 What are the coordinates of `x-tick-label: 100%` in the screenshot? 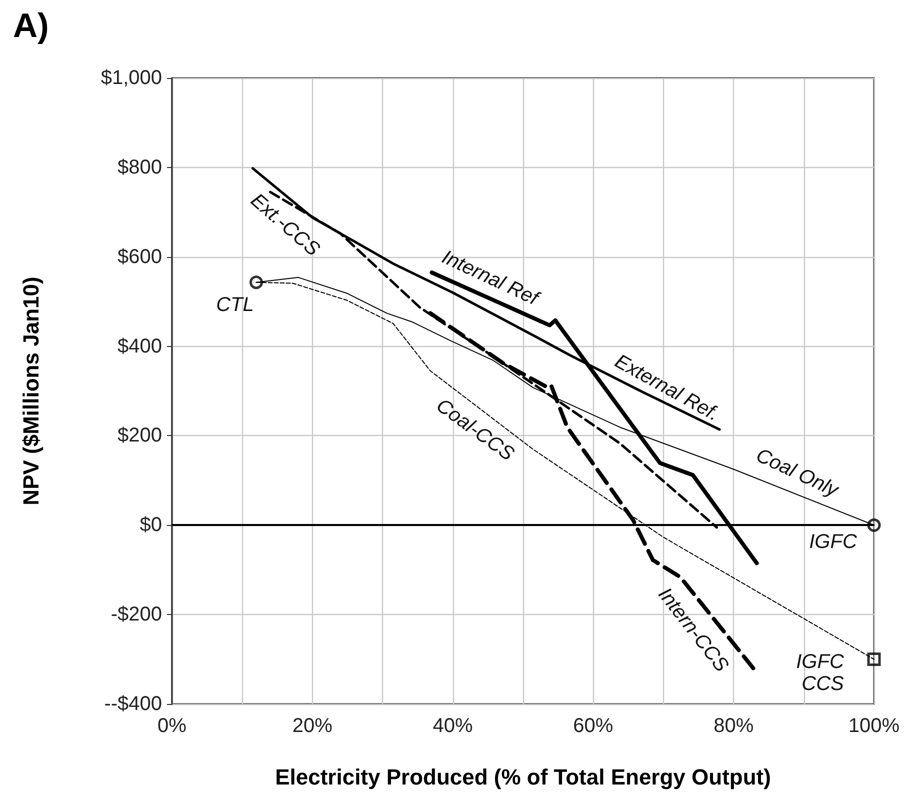 It's located at (874, 726).